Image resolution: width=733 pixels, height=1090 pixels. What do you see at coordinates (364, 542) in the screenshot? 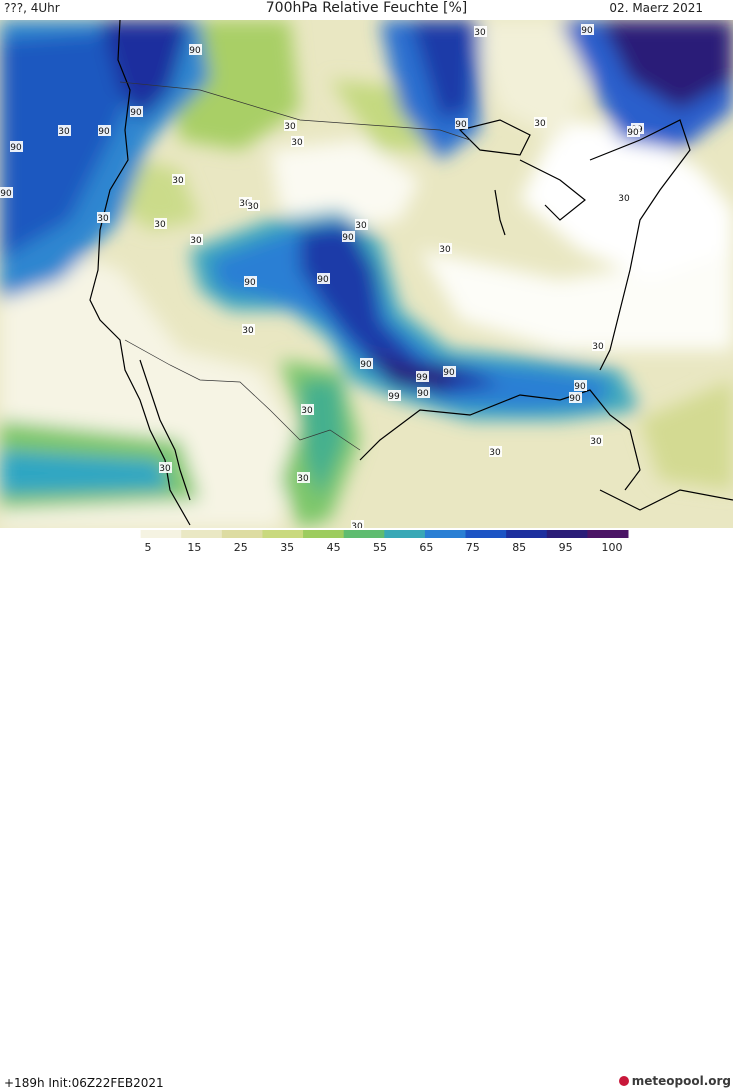
I see `colorbar: 5 15 25 35 45 55 65 75 85 95 100` at bounding box center [364, 542].